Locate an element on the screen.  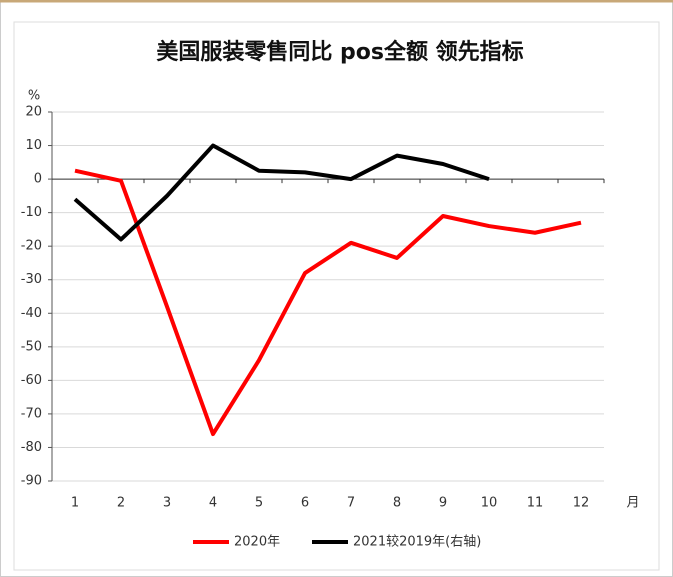
x-tick-label: 8 is located at coordinates (397, 503).